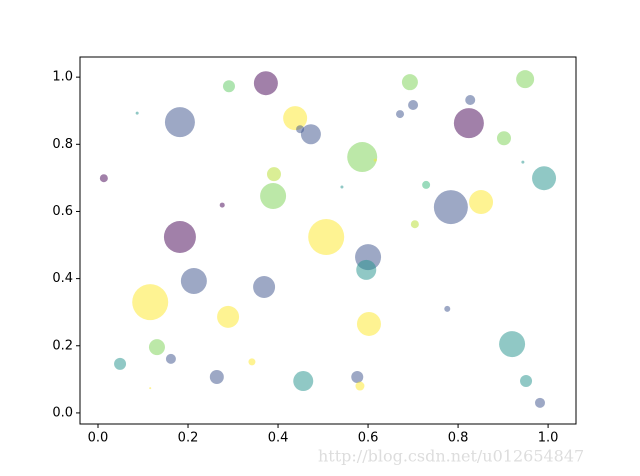 The image size is (640, 476). What do you see at coordinates (62, 412) in the screenshot?
I see `y-tick-label: 0.0` at bounding box center [62, 412].